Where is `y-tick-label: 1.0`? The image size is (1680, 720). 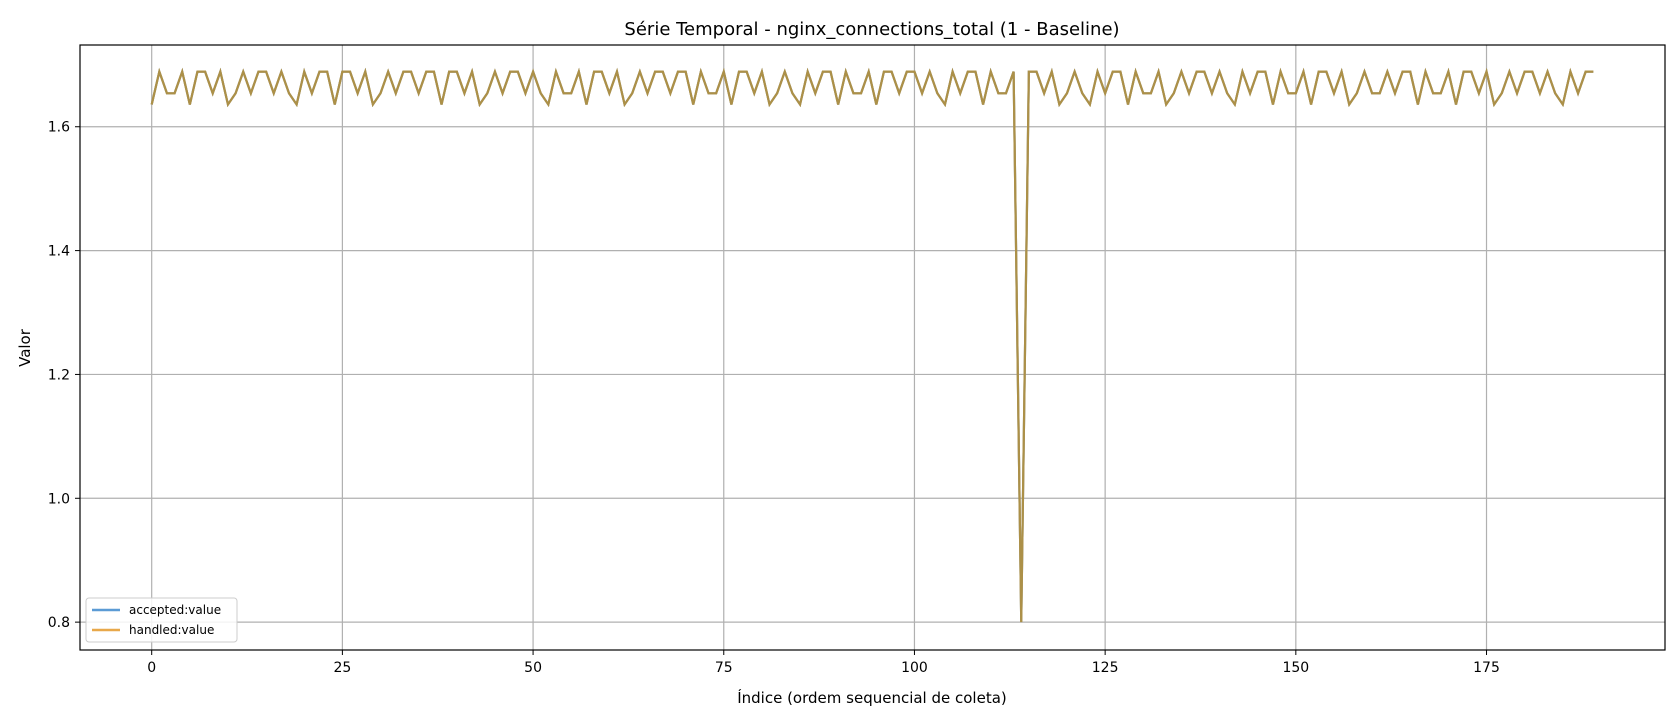 y-tick-label: 1.0 is located at coordinates (59, 499).